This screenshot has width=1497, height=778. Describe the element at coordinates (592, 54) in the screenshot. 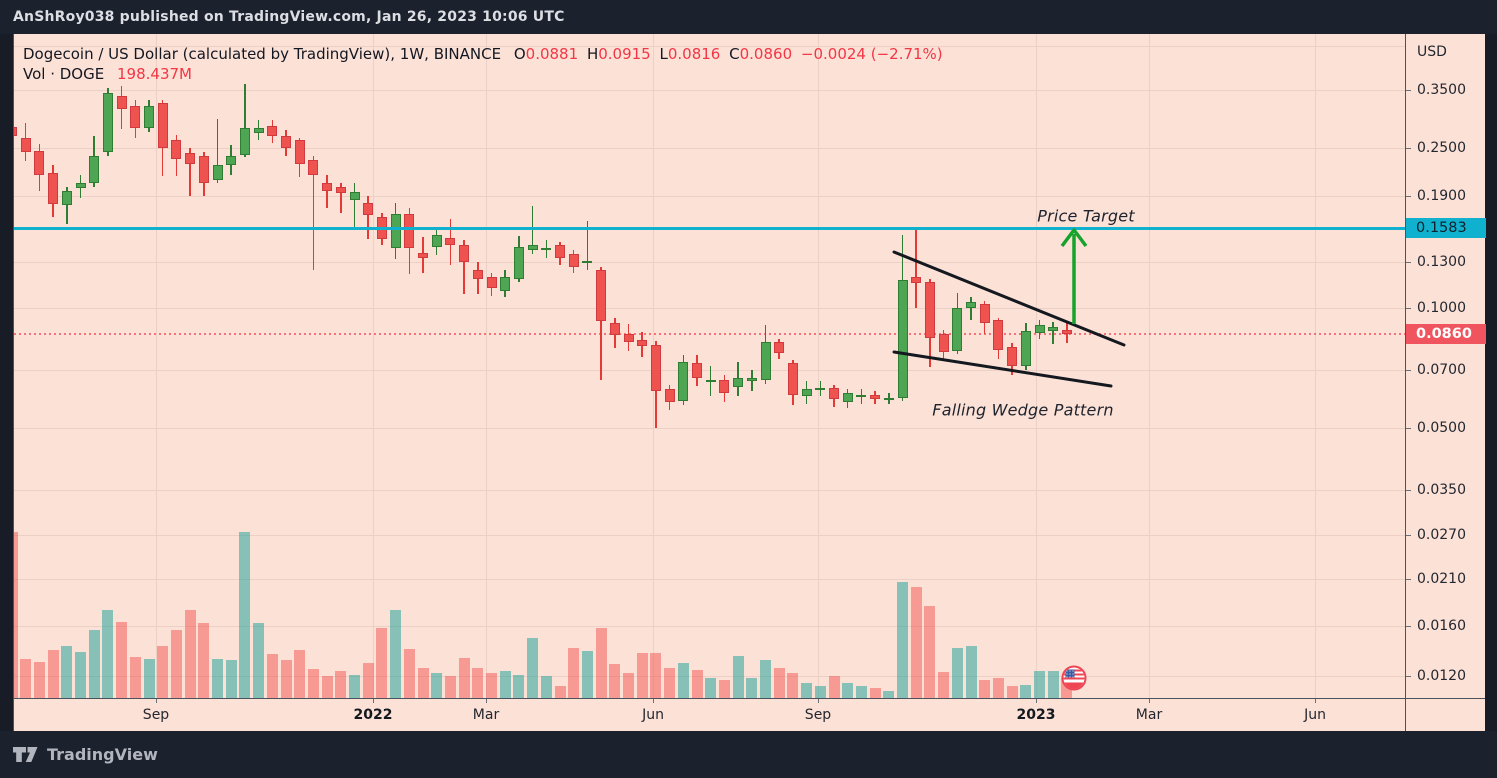

I see `high-label: H` at that location.